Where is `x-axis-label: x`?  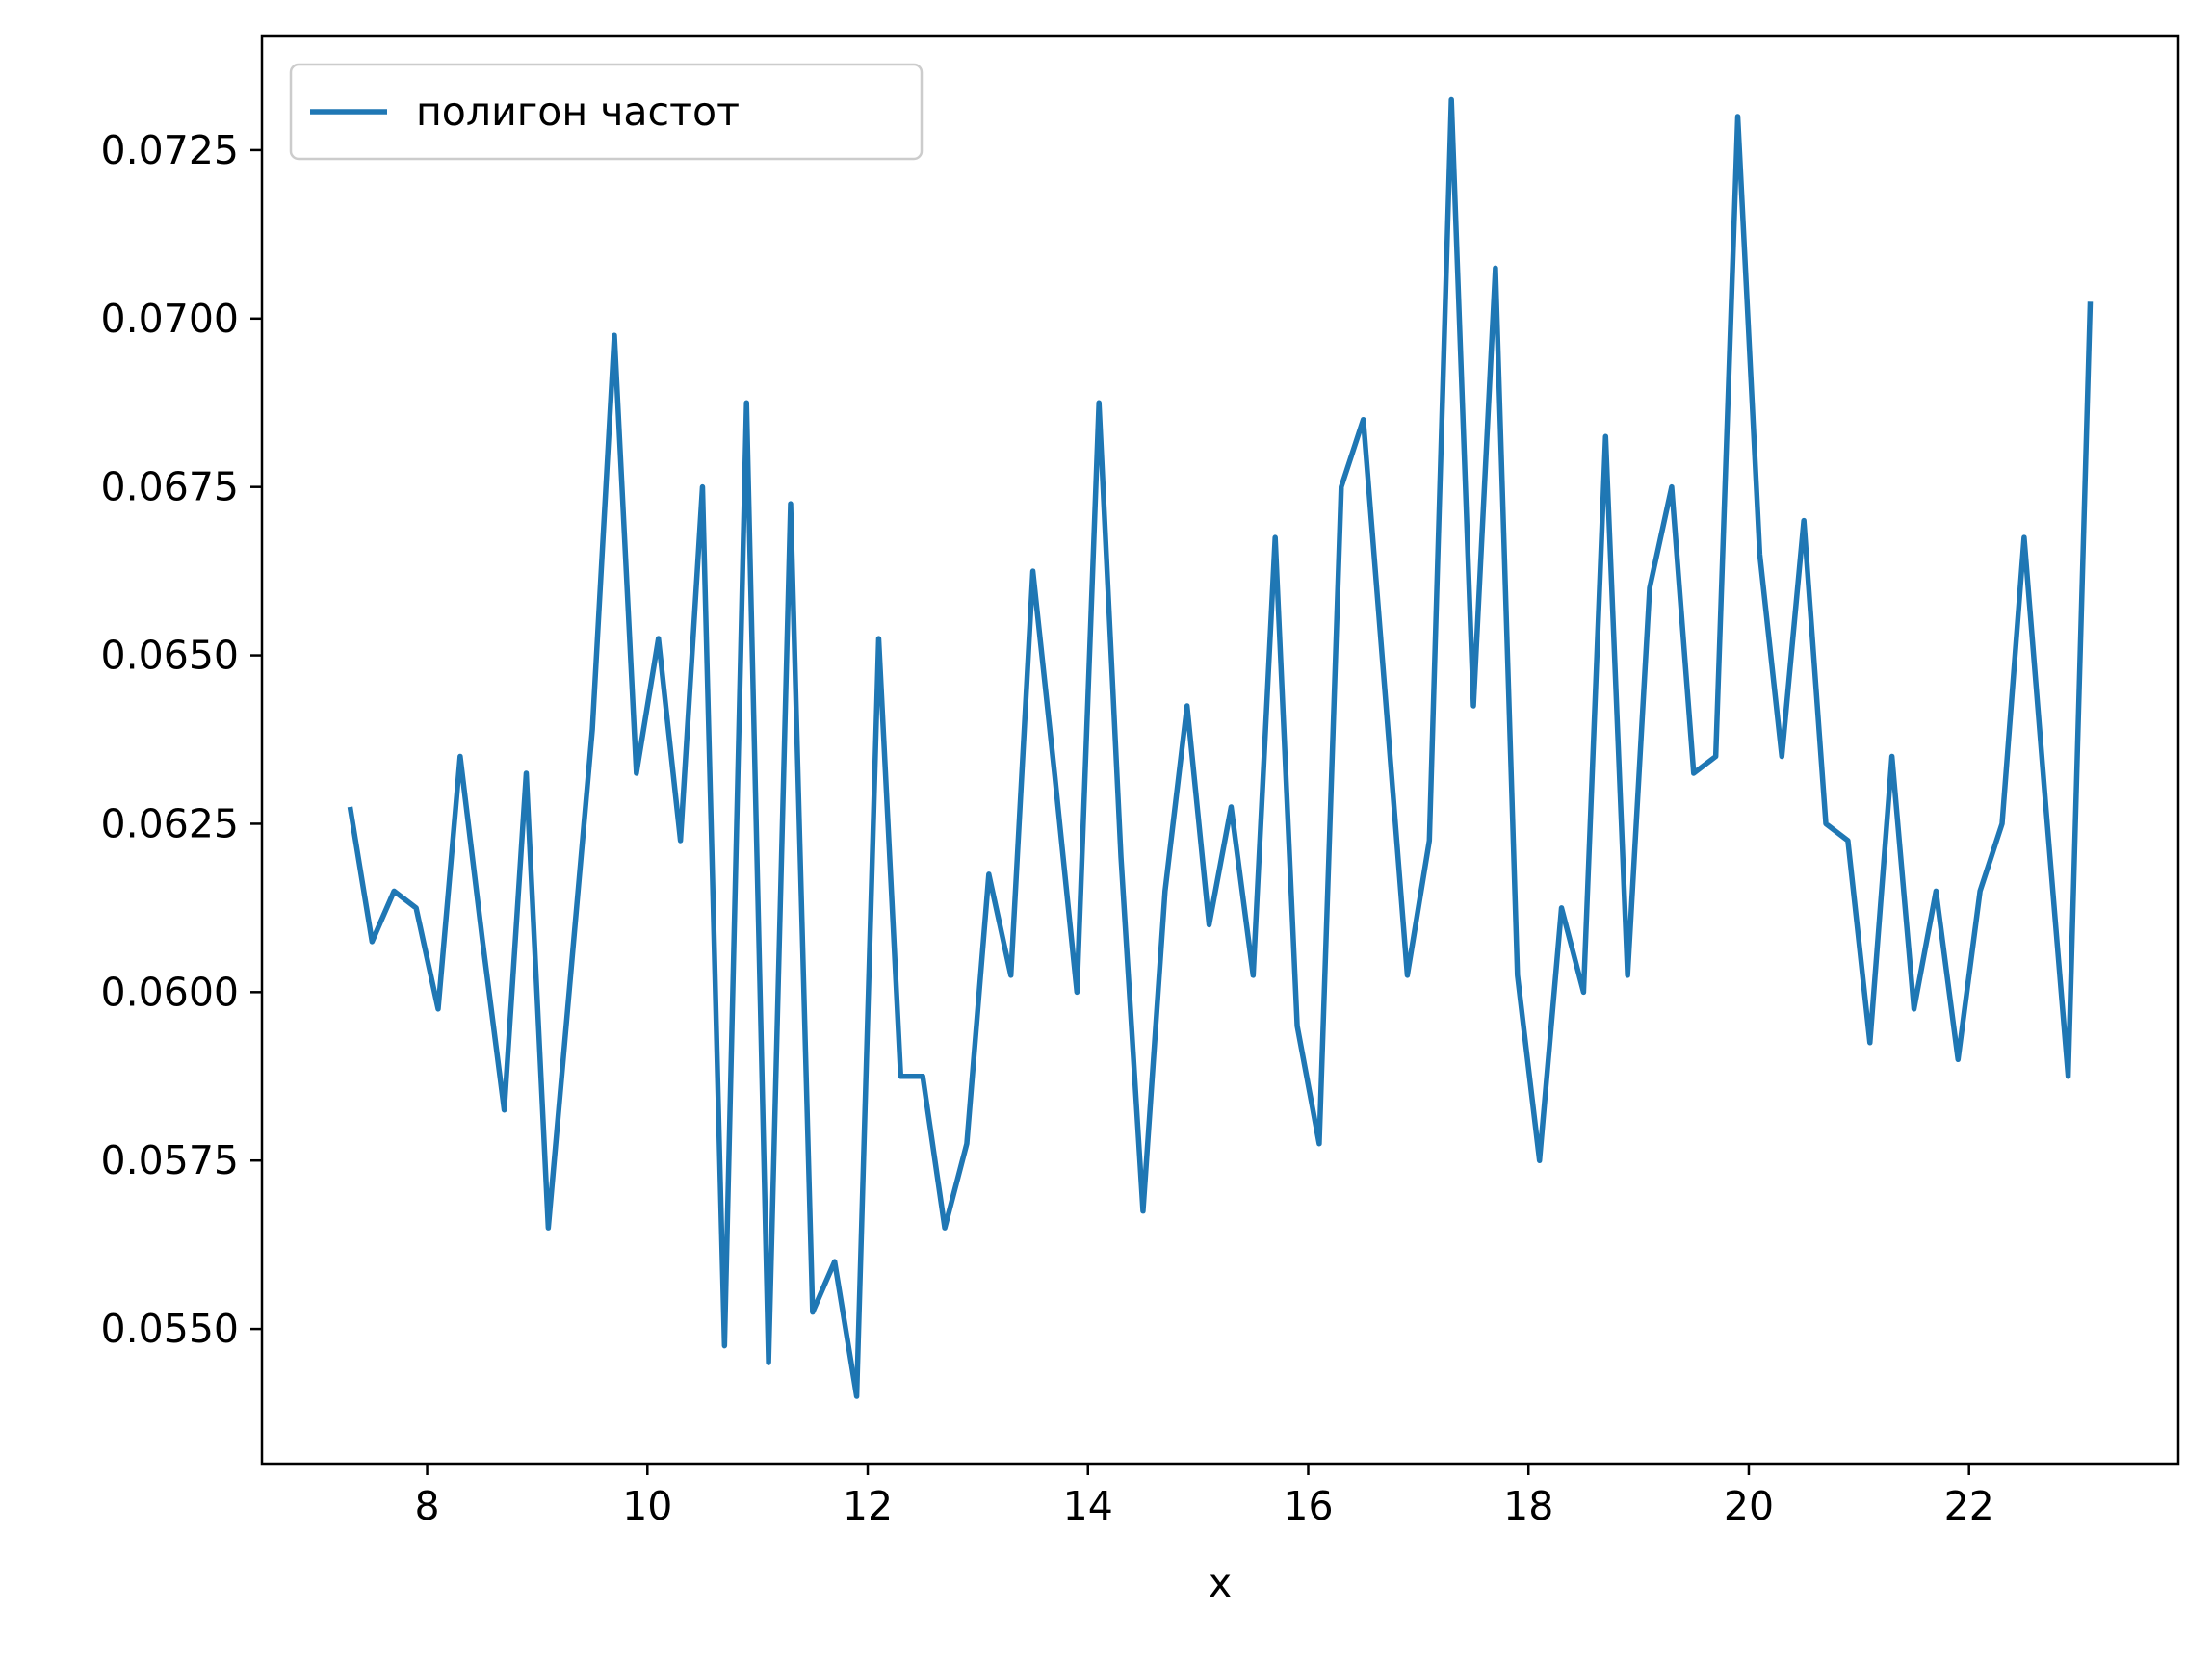 x-axis-label: x is located at coordinates (1220, 1583).